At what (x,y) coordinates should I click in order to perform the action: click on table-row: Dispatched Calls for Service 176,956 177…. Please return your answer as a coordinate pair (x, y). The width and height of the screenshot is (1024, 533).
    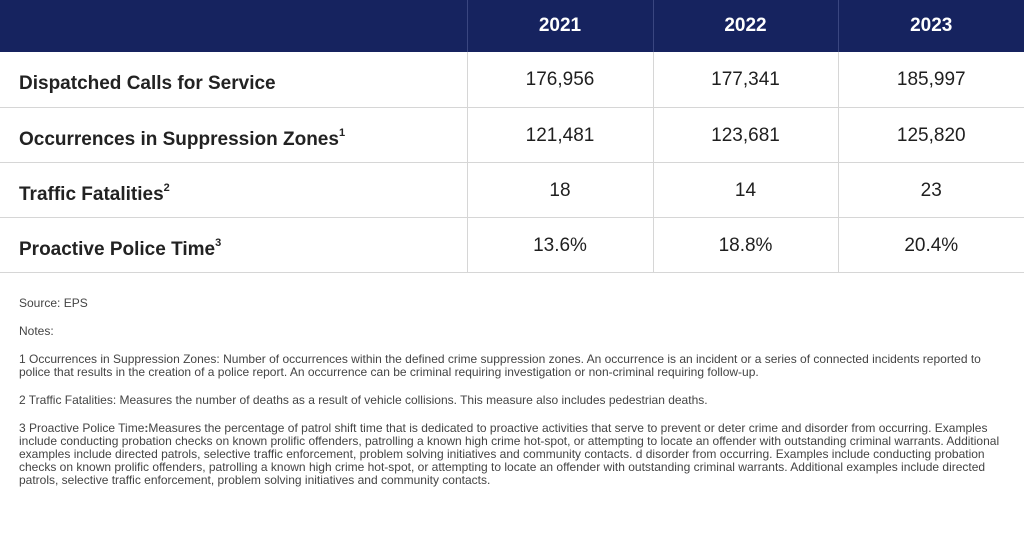
    Looking at the image, I should click on (512, 79).